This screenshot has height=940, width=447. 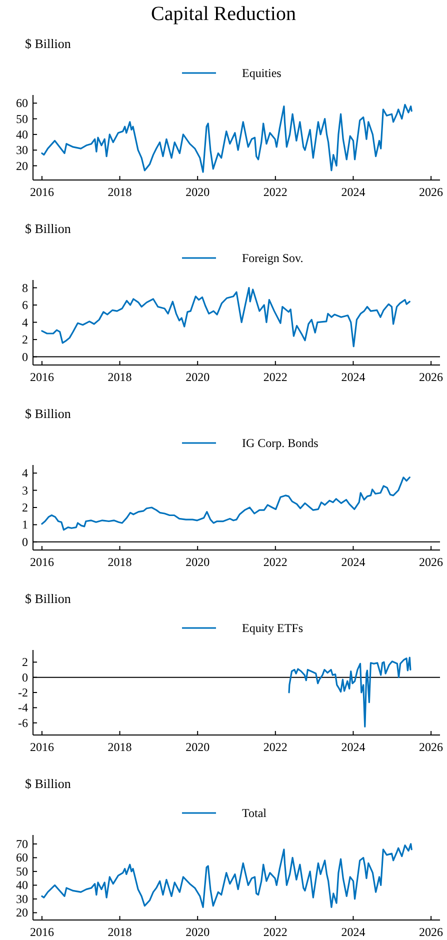 What do you see at coordinates (262, 73) in the screenshot?
I see `legend-label: Equities` at bounding box center [262, 73].